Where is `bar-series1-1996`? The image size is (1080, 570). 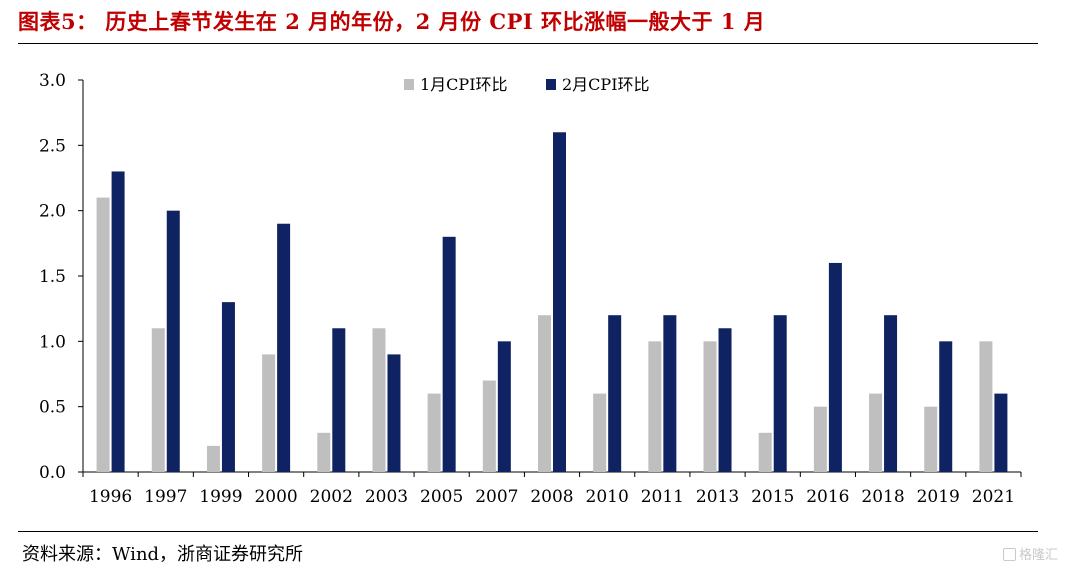 bar-series1-1996 is located at coordinates (103, 334).